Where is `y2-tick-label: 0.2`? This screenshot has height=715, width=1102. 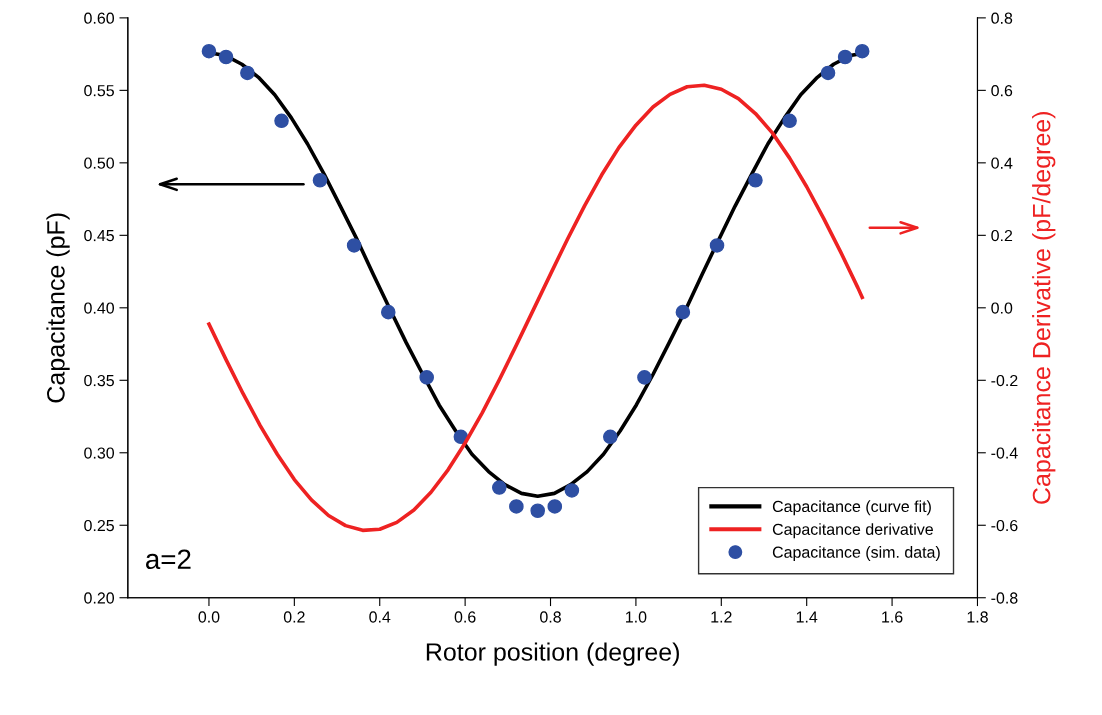 y2-tick-label: 0.2 is located at coordinates (1002, 235).